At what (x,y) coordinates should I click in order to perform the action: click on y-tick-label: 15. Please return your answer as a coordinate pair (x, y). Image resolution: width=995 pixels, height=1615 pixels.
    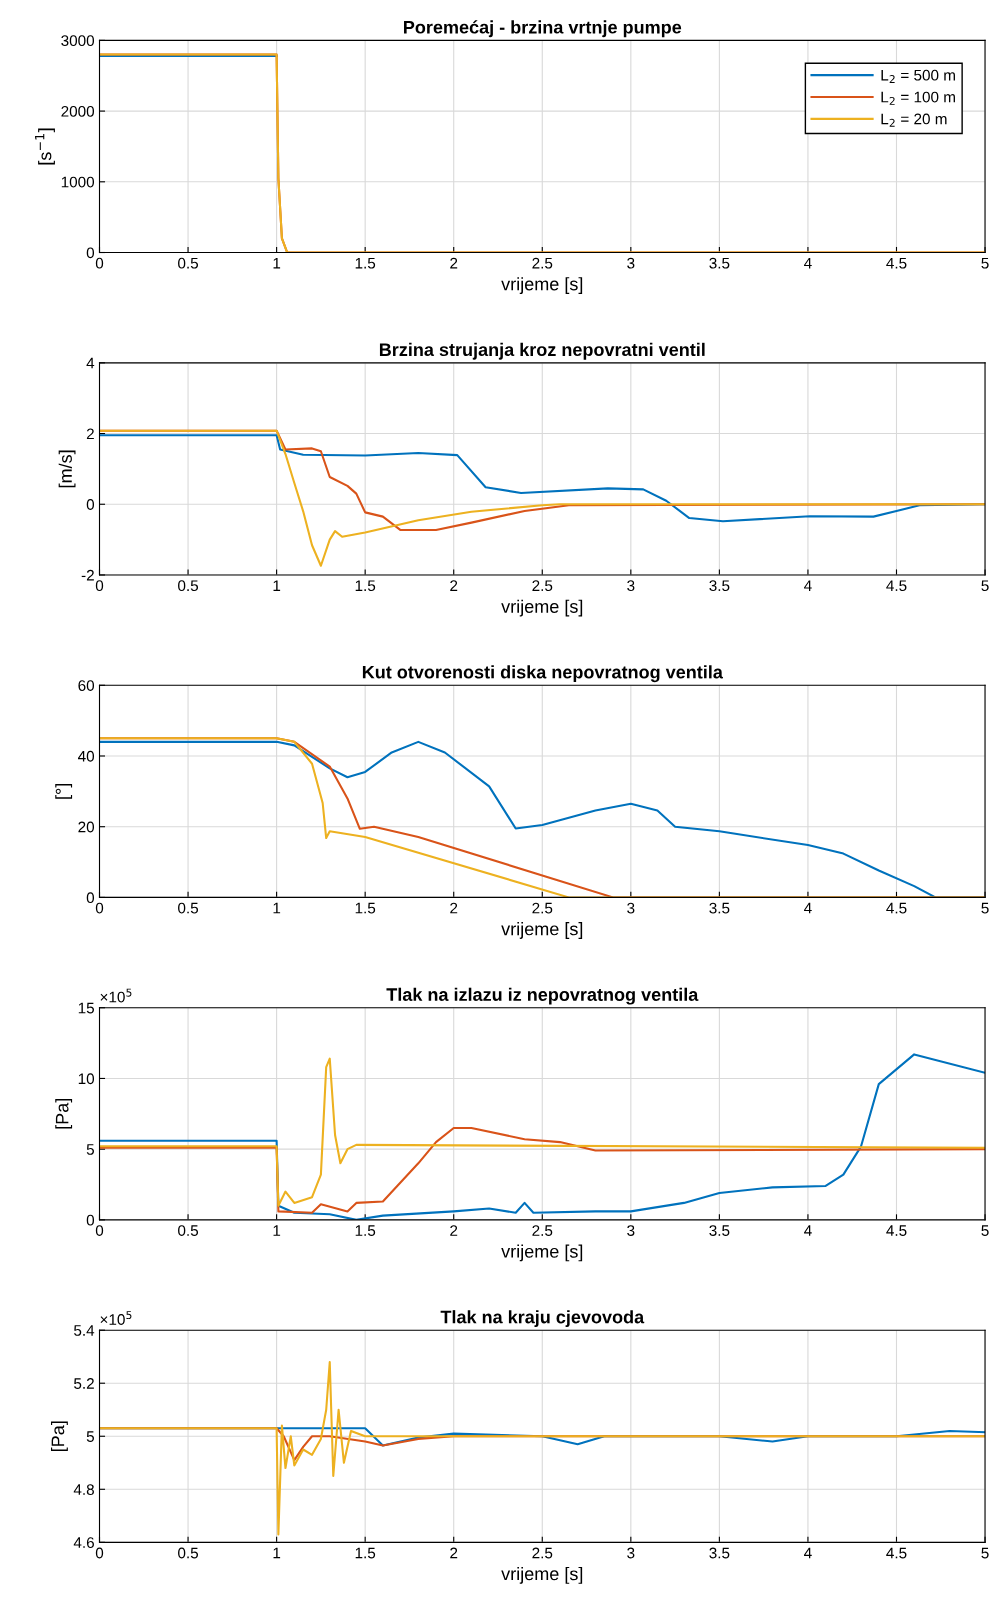
    Looking at the image, I should click on (86, 1008).